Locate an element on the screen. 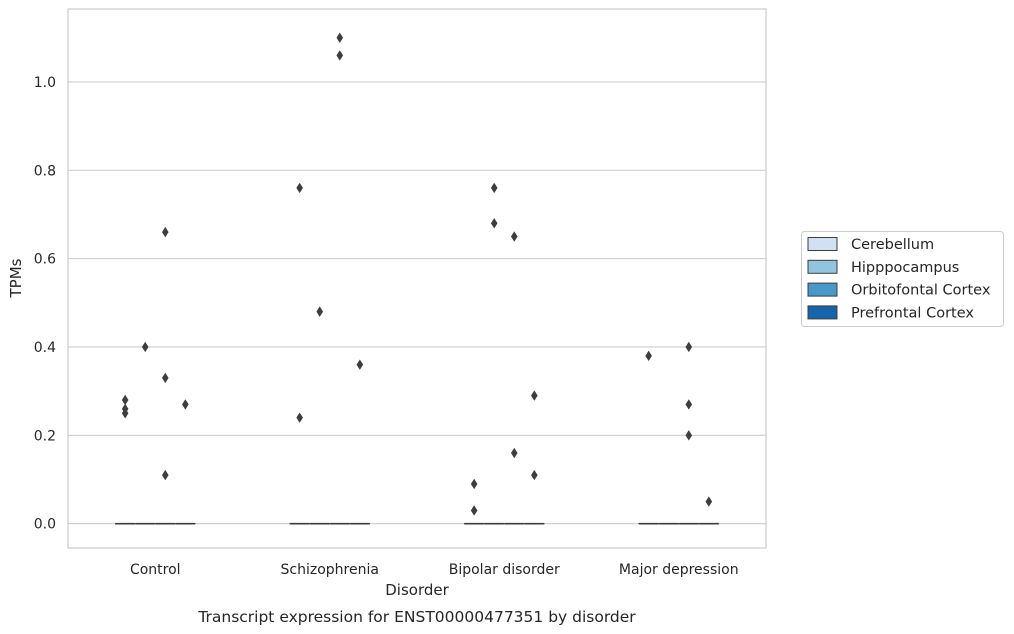 This screenshot has width=1014, height=634. legend-label: Prefrontal Cortex is located at coordinates (912, 313).